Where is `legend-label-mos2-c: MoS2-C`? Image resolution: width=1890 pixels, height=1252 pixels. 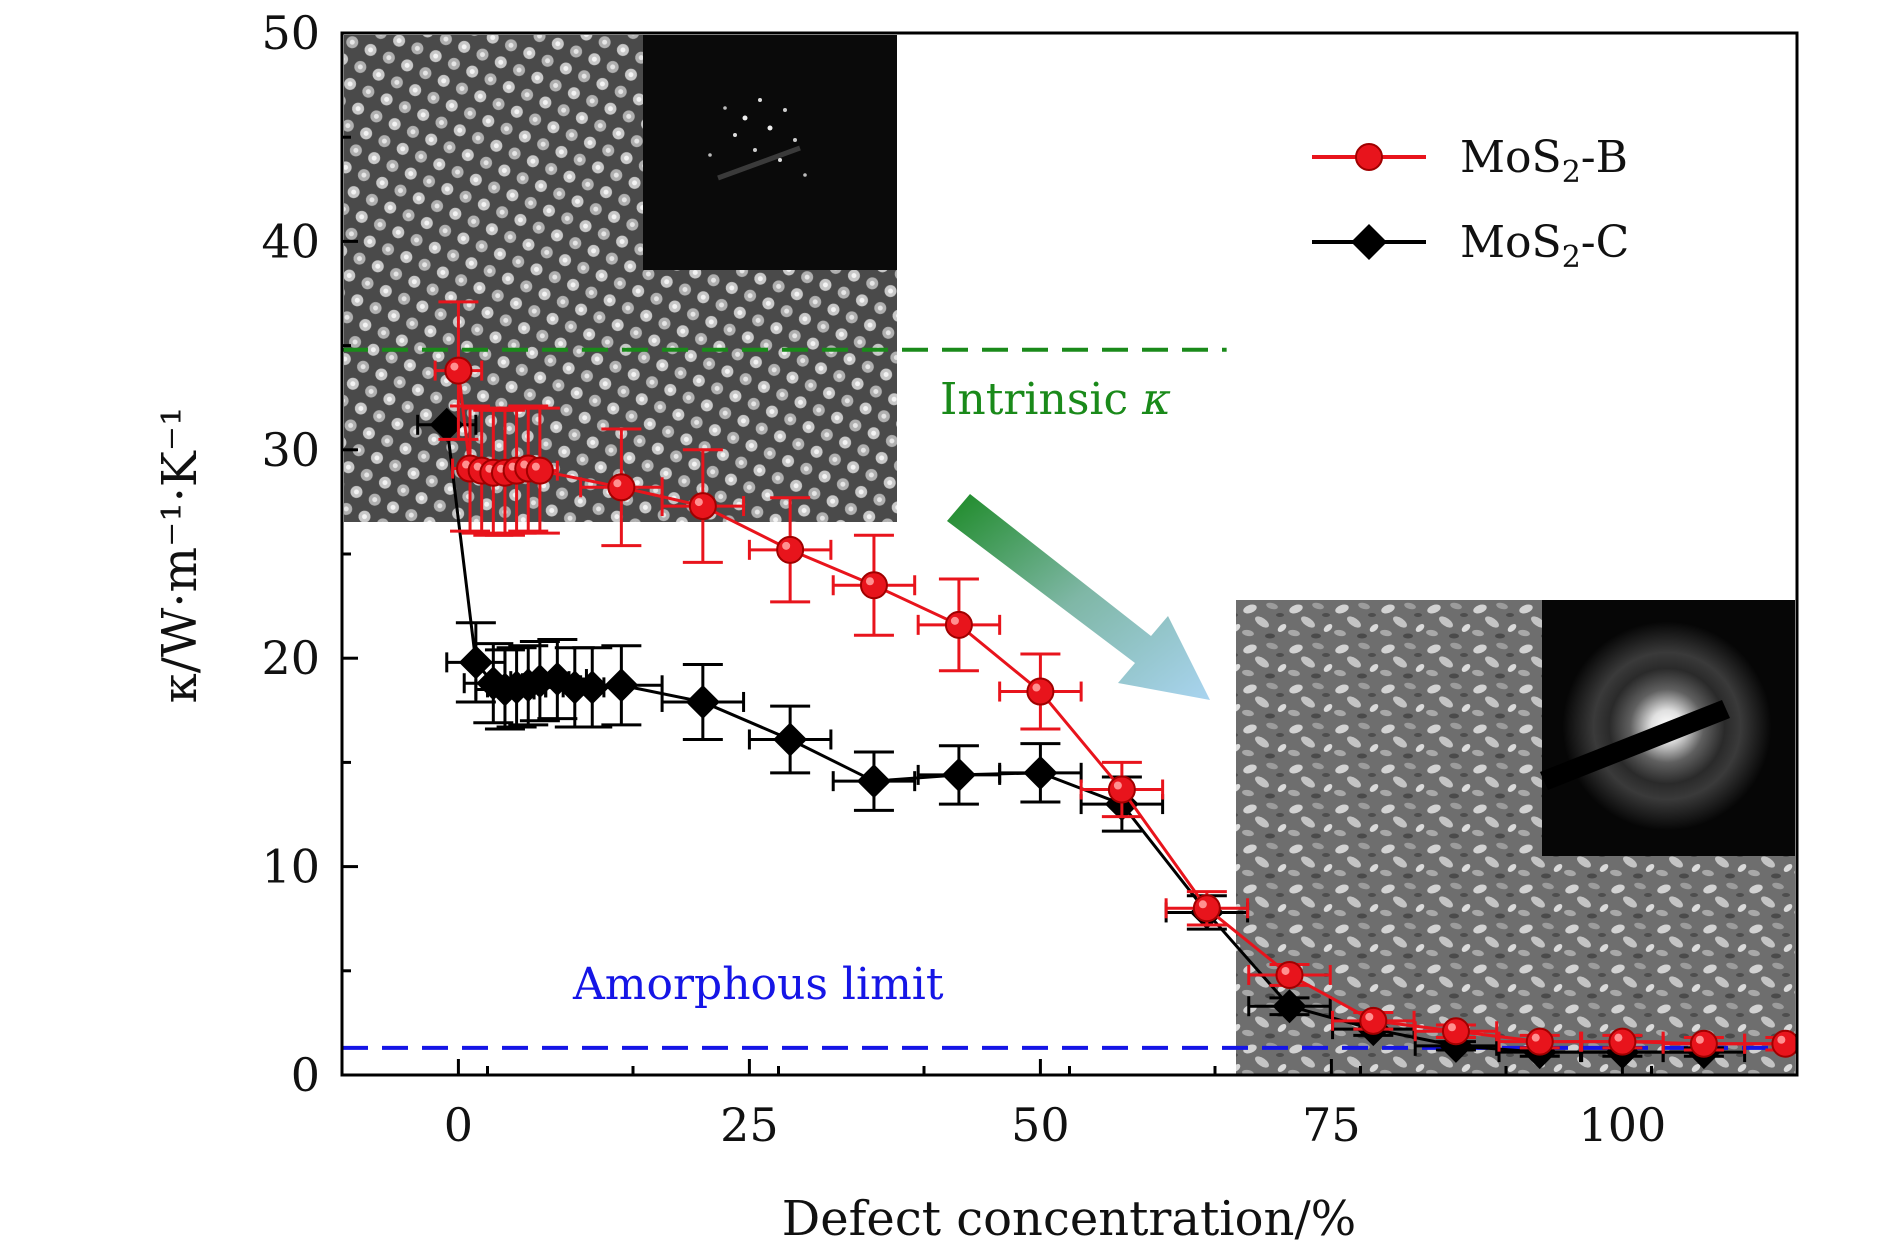
legend-label-mos2-c: MoS2-C is located at coordinates (1544, 246).